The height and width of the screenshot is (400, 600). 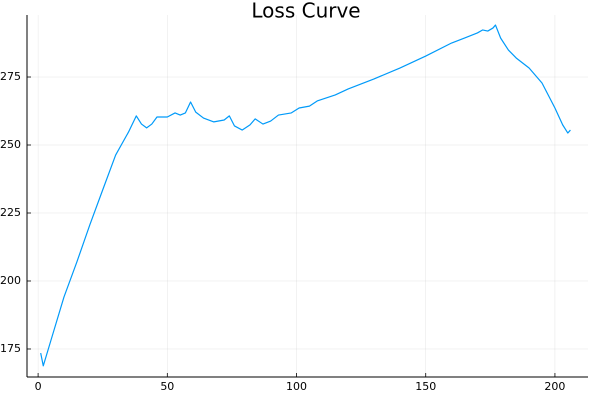 What do you see at coordinates (425, 386) in the screenshot?
I see `x-tick-label: 150` at bounding box center [425, 386].